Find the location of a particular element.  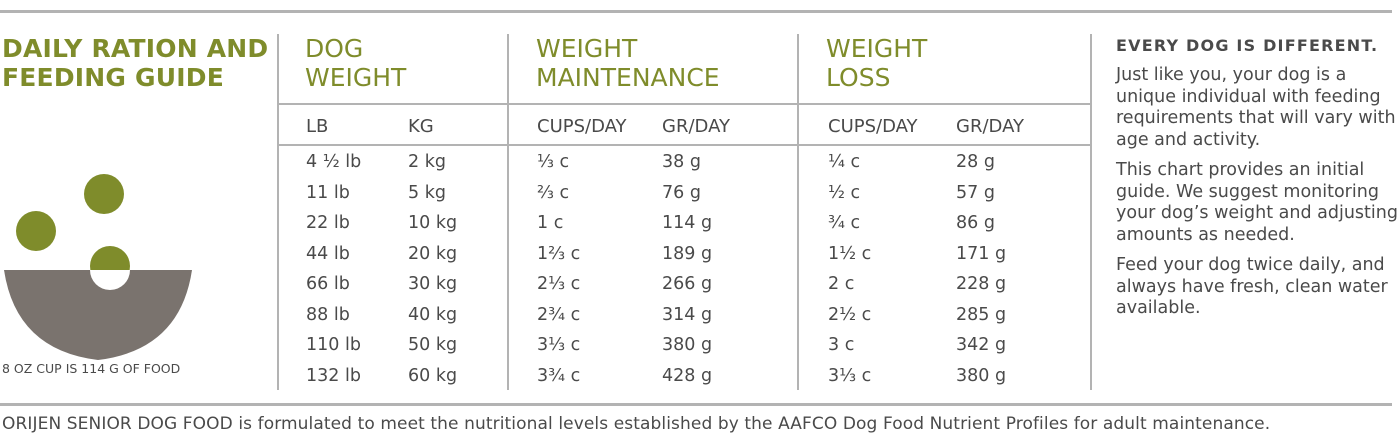

table-cell: ¾ c is located at coordinates (844, 223).